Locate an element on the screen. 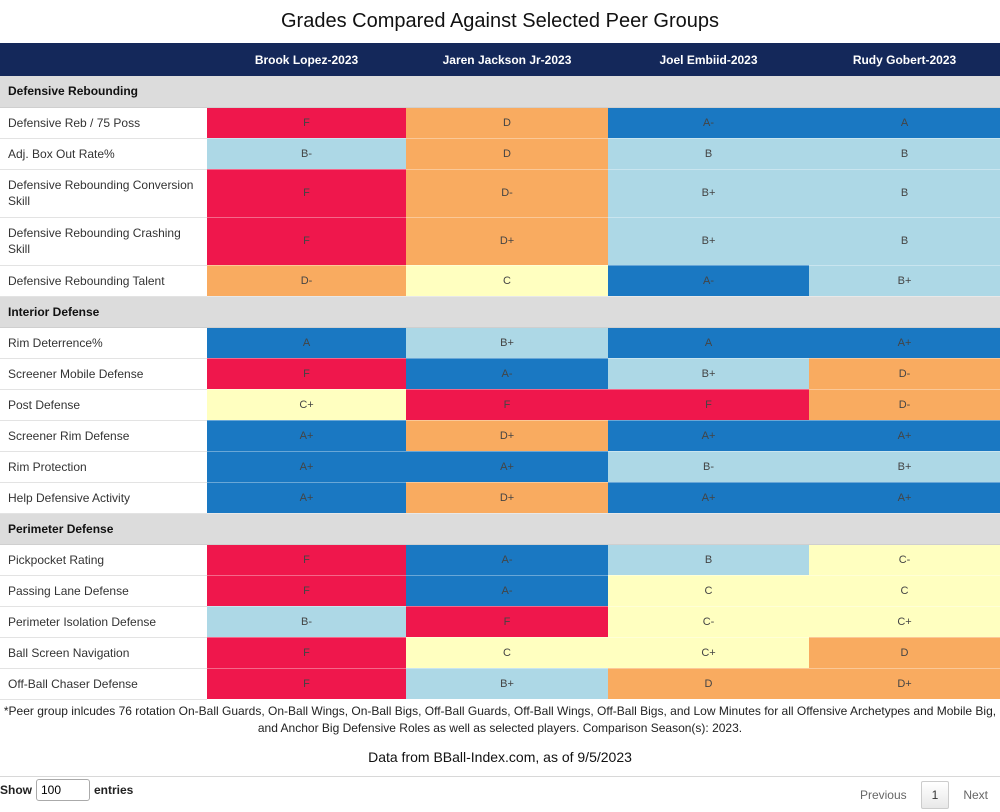  metric-label: Ball Screen Navigation is located at coordinates (103, 653).